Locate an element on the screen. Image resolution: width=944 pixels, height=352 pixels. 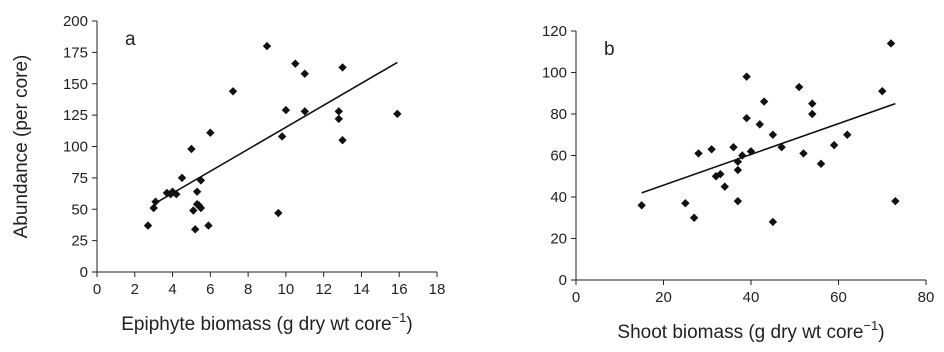
panel-label: b is located at coordinates (609, 49).